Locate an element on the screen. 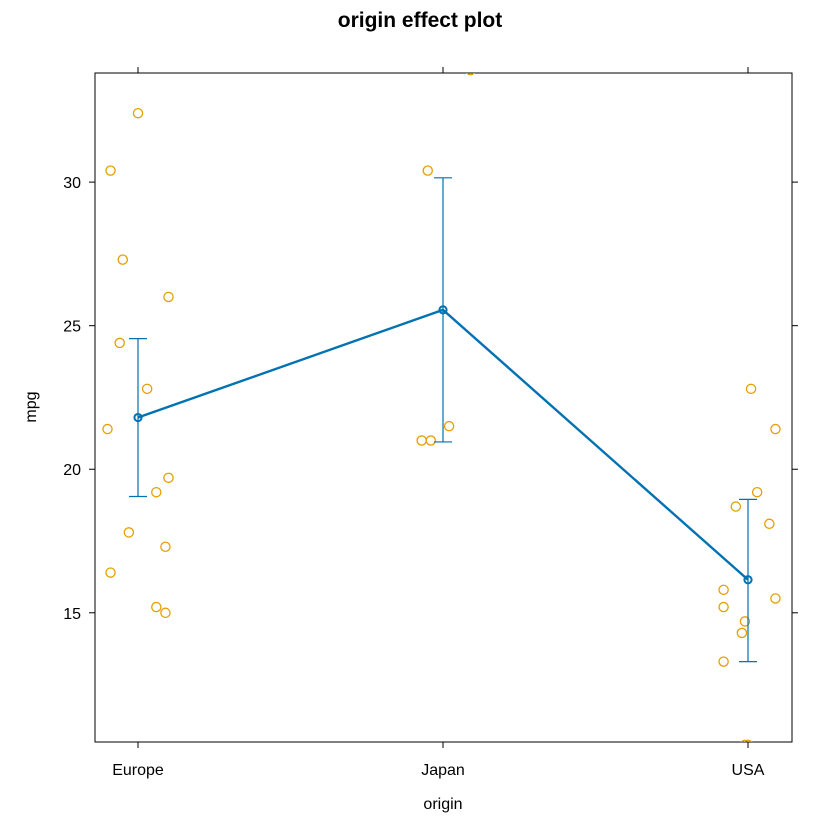  x-axis-label: origin is located at coordinates (442, 804).